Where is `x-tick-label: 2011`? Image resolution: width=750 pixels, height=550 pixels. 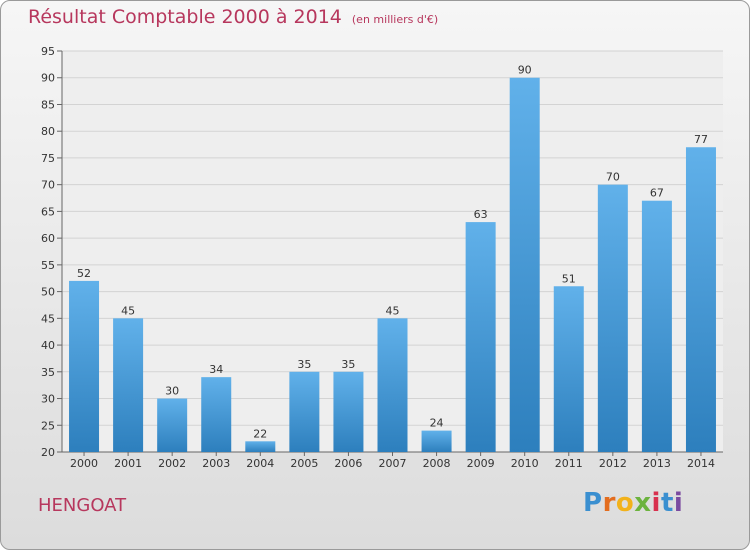 x-tick-label: 2011 is located at coordinates (569, 463).